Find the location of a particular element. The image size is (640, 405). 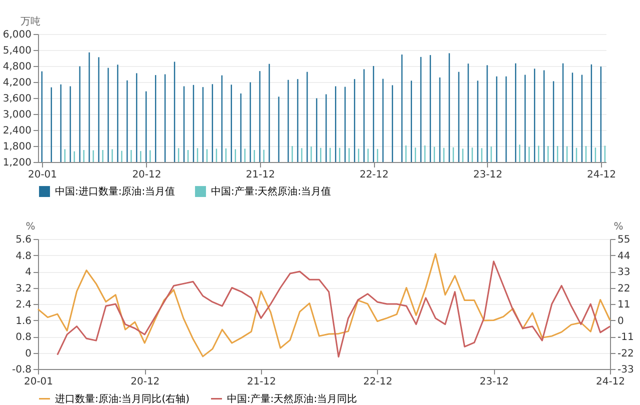

y-tick-label: 5.6 is located at coordinates (24, 240).